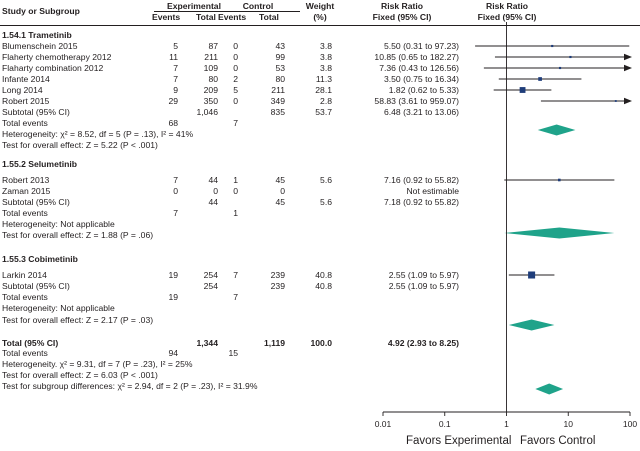  I want to click on exp-total: 44, so click(213, 180).